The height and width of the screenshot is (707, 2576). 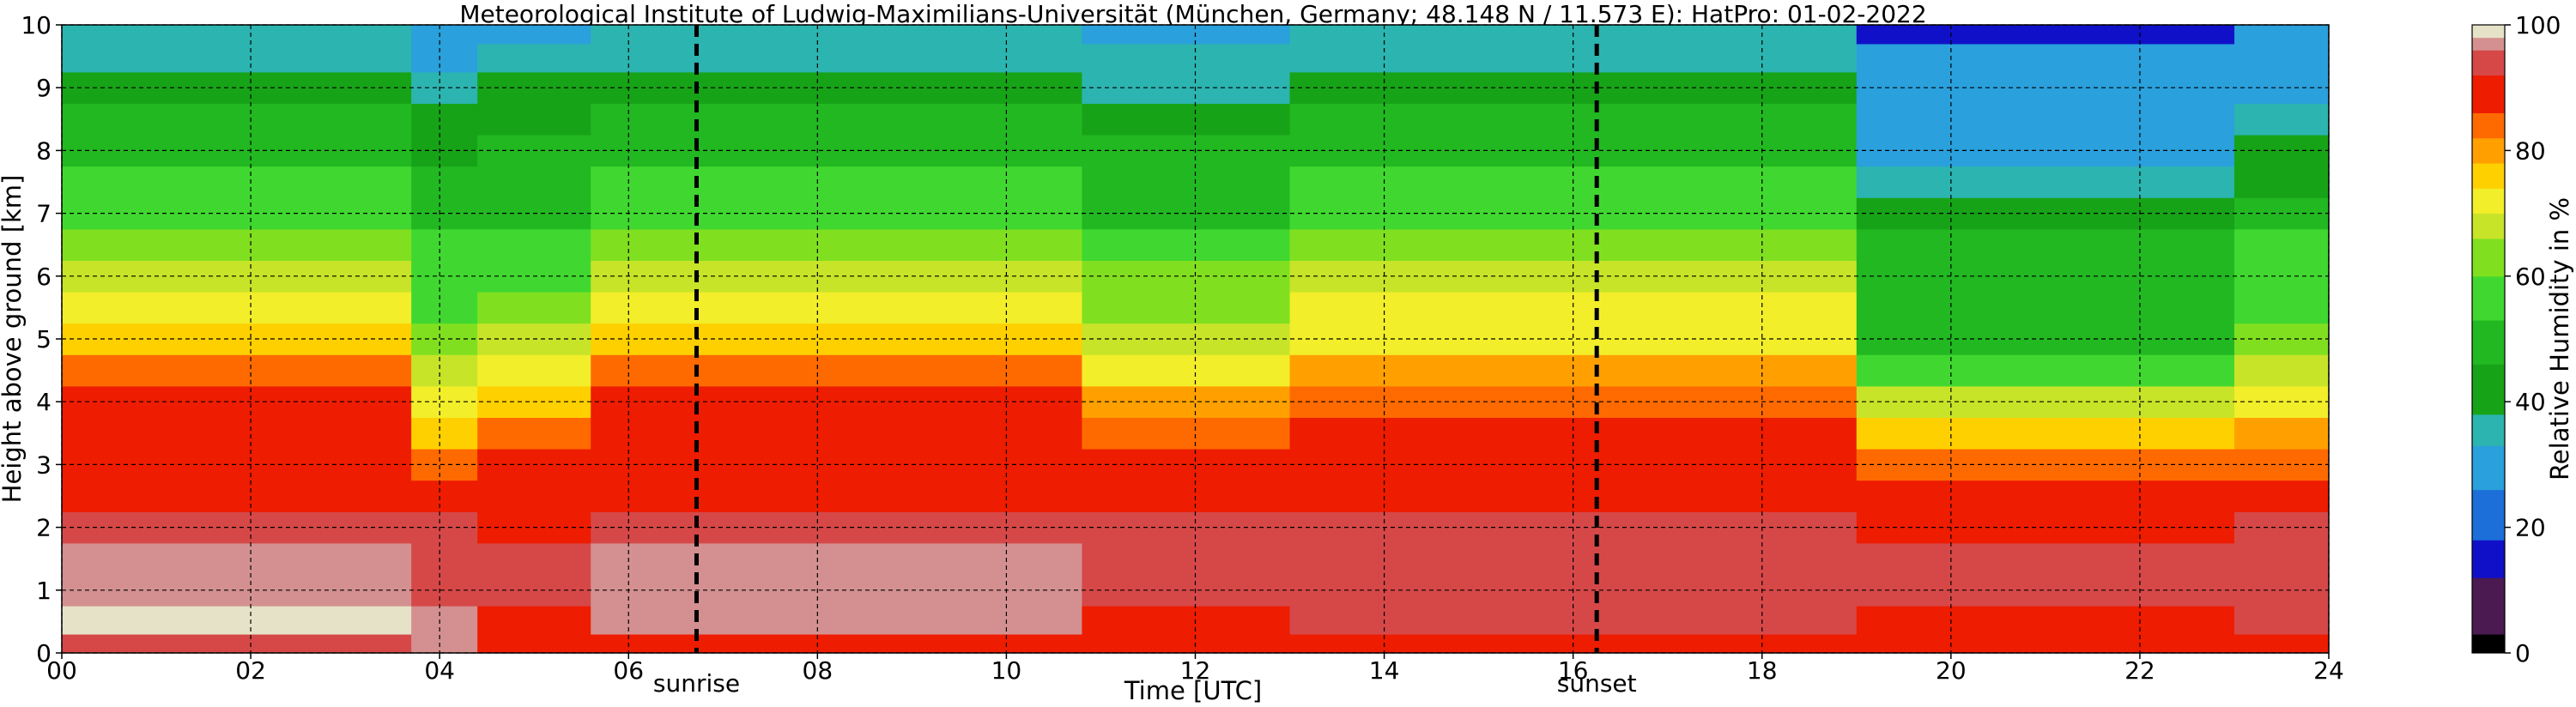 What do you see at coordinates (44, 591) in the screenshot?
I see `y-tick-label: 1` at bounding box center [44, 591].